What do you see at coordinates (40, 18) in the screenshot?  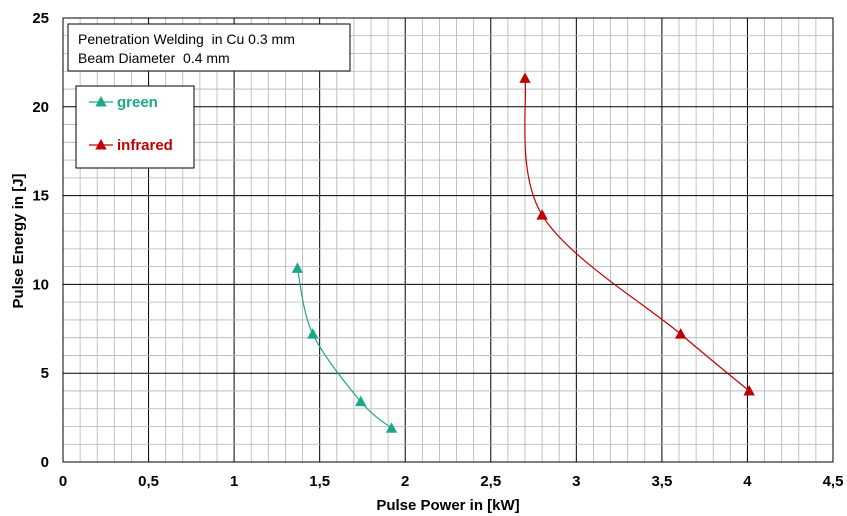 I see `y-tick-label: 25` at bounding box center [40, 18].